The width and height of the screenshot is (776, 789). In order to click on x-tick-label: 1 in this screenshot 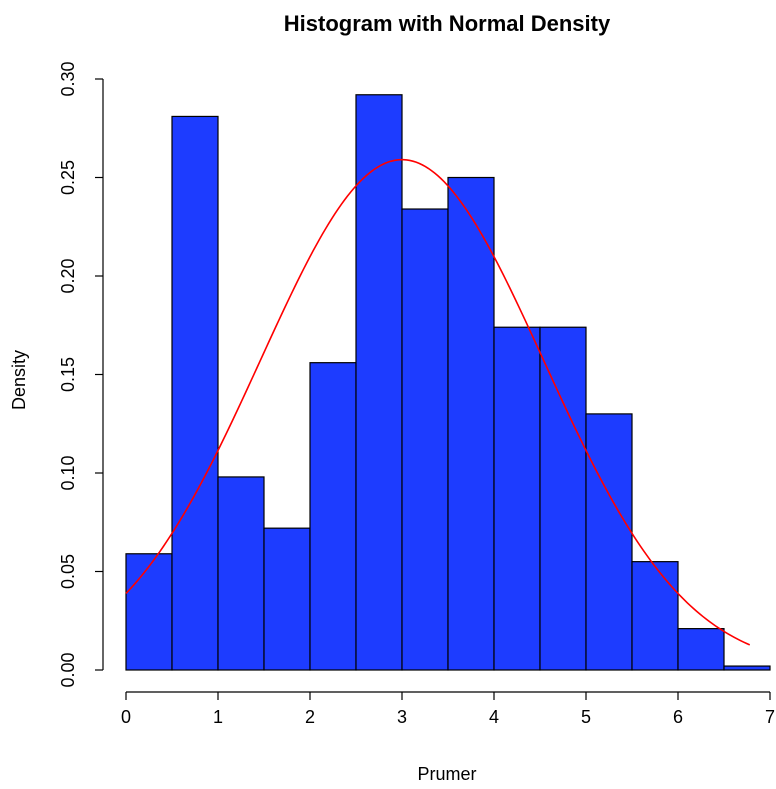, I will do `click(218, 717)`.